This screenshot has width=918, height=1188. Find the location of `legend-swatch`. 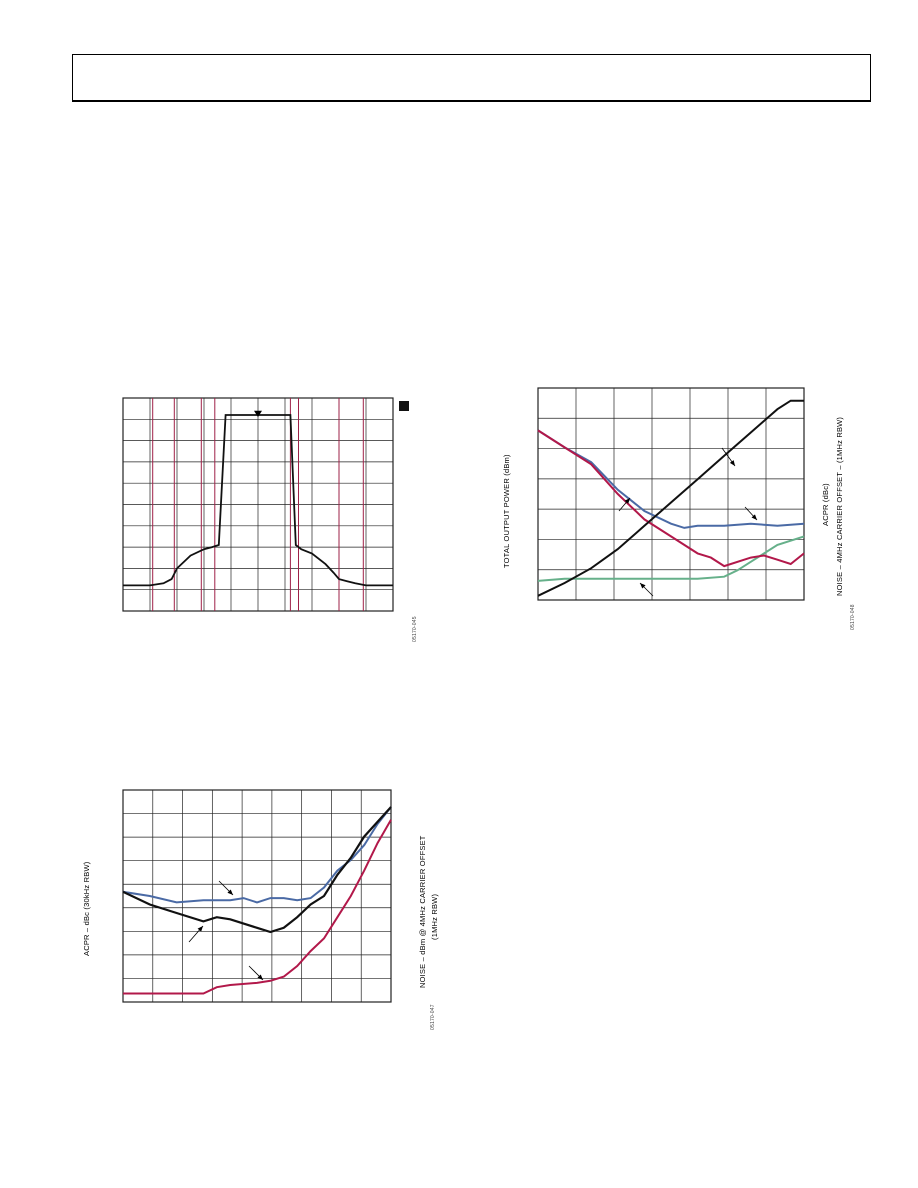

legend-swatch is located at coordinates (404, 406).